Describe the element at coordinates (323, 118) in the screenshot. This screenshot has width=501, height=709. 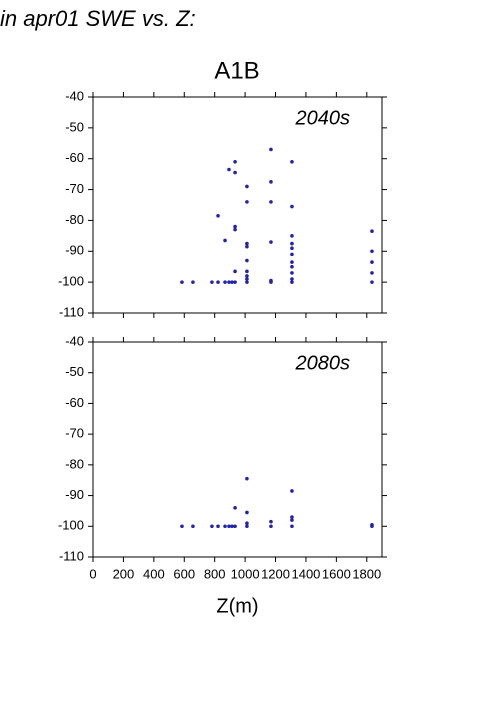
I see `panel-annotation: 2040s` at that location.